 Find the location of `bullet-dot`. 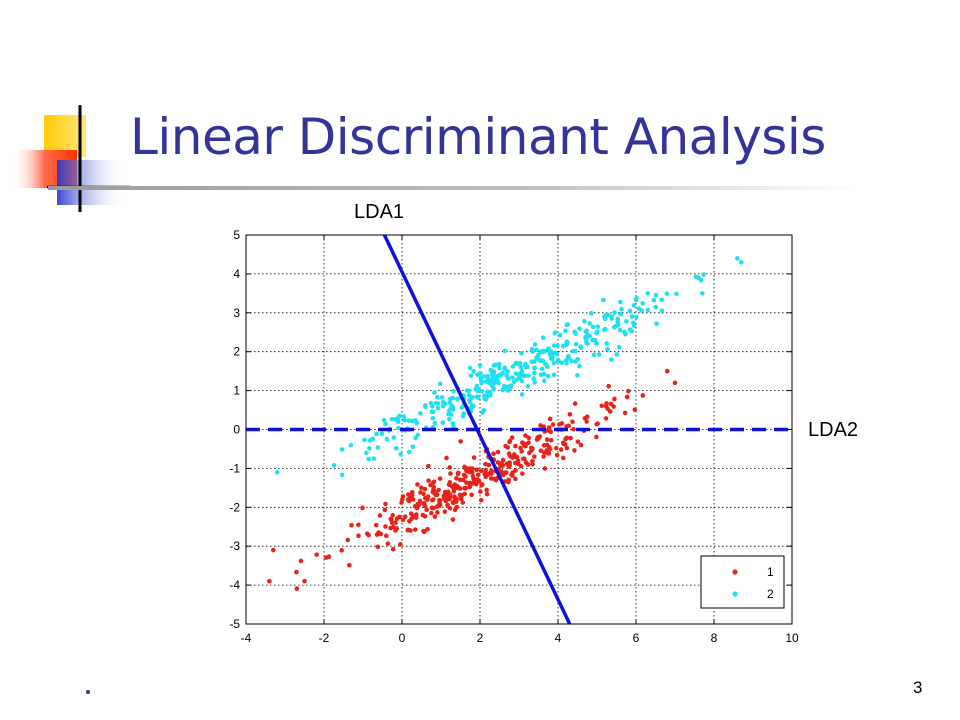

bullet-dot is located at coordinates (88, 692).